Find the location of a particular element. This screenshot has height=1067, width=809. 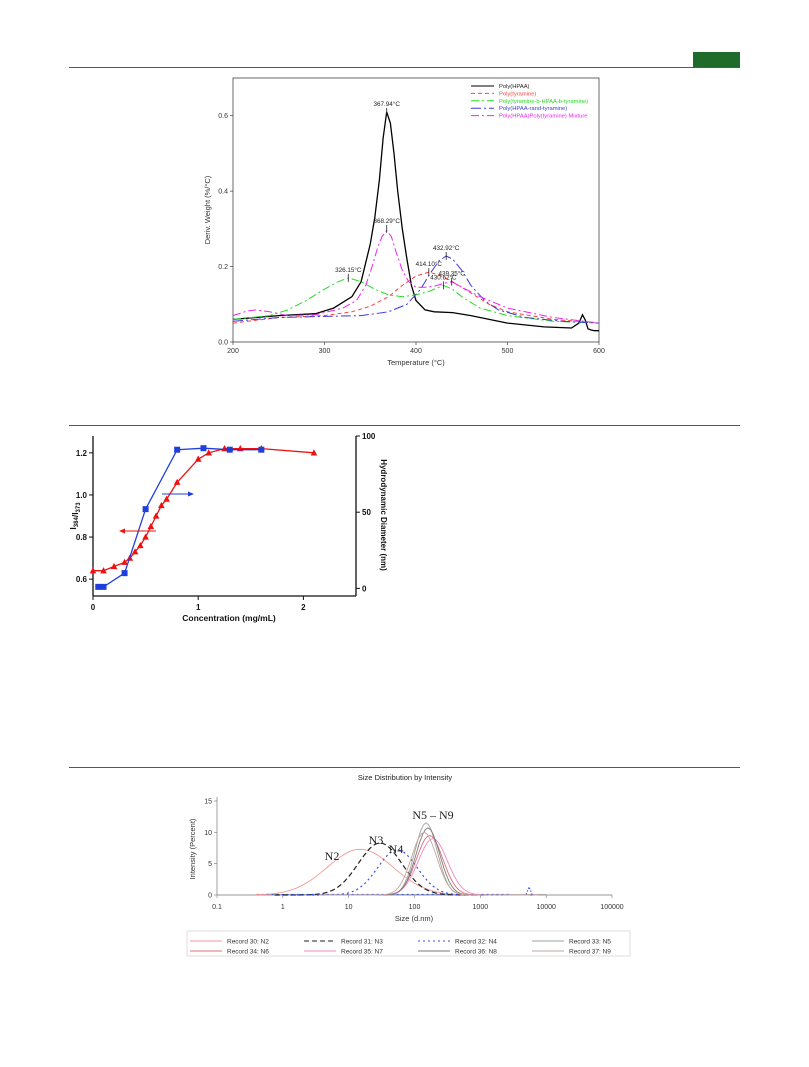

pyrene-left-tick-label: 1.2 is located at coordinates (82, 453).